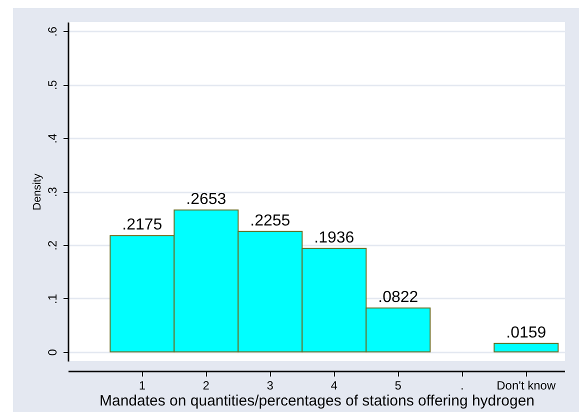  Describe the element at coordinates (334, 237) in the screenshot. I see `data-label: .1936` at that location.